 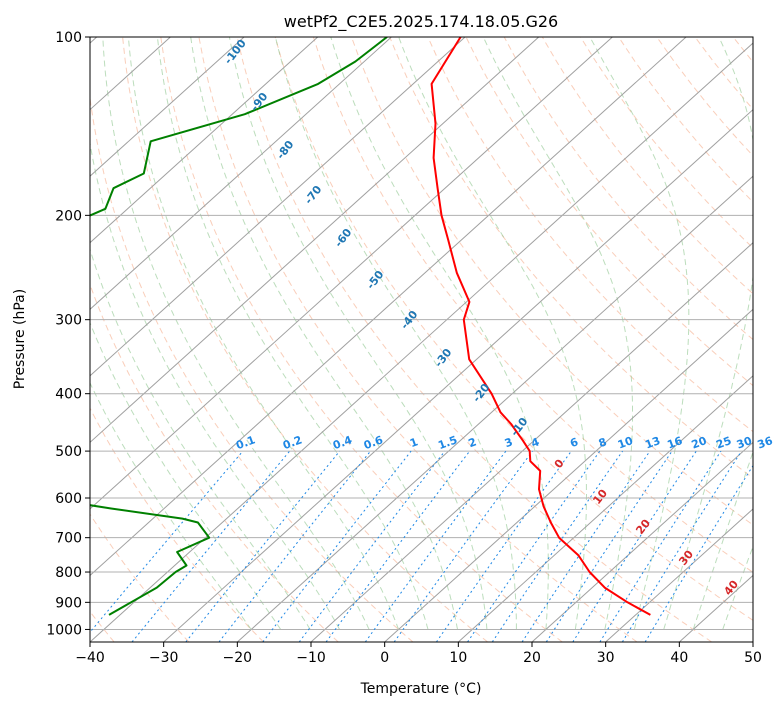 What do you see at coordinates (744, 443) in the screenshot?
I see `mixing-ratio-label: 30` at bounding box center [744, 443].